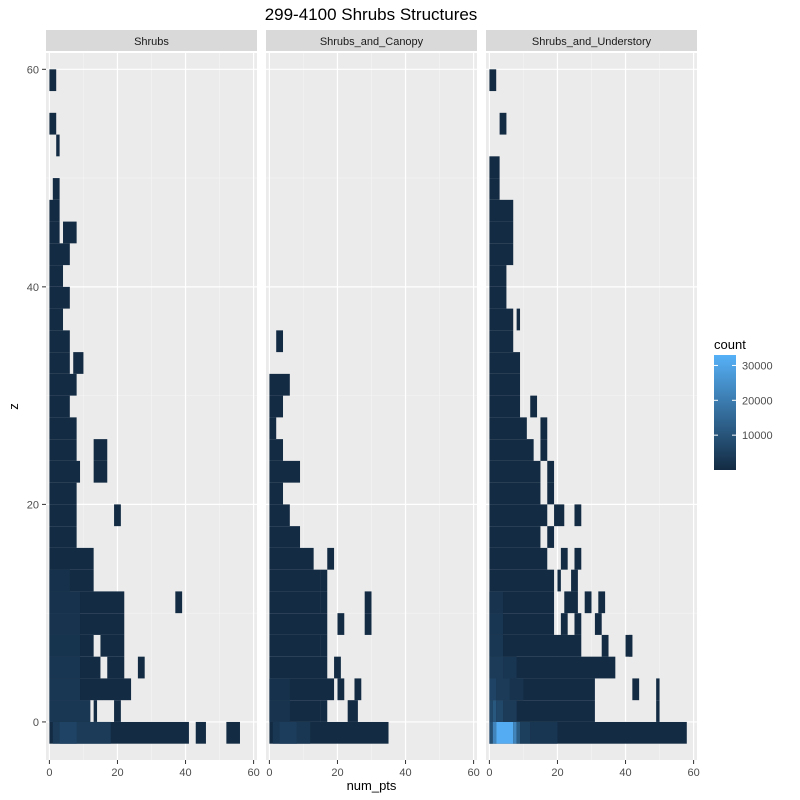 The width and height of the screenshot is (800, 800). Describe the element at coordinates (725, 412) in the screenshot. I see `legend-colorbar` at that location.